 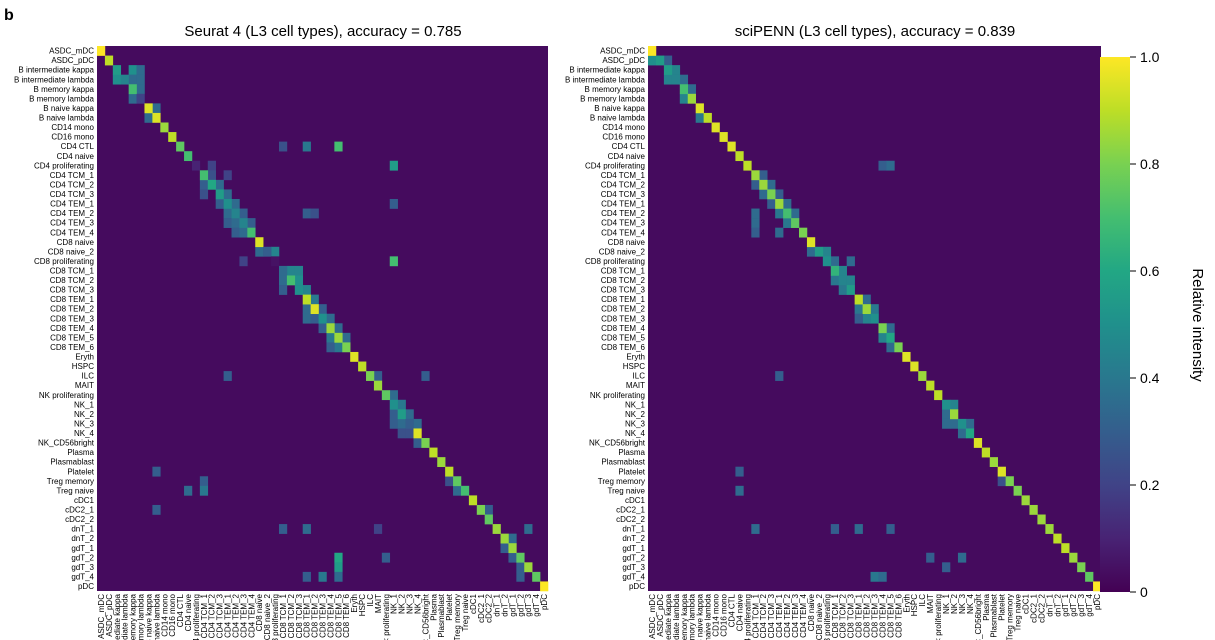 What do you see at coordinates (700, 616) in the screenshot?
I see `x-tick-label: 3 naive kappa` at bounding box center [700, 616].